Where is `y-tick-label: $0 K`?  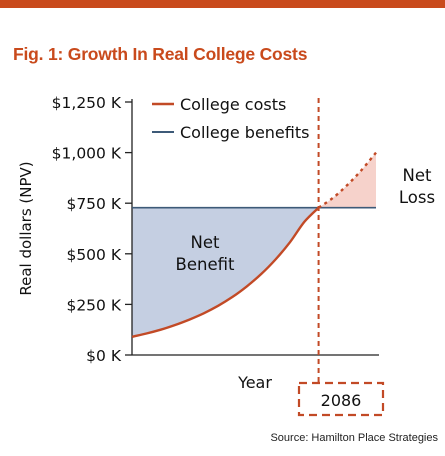 y-tick-label: $0 K is located at coordinates (104, 356).